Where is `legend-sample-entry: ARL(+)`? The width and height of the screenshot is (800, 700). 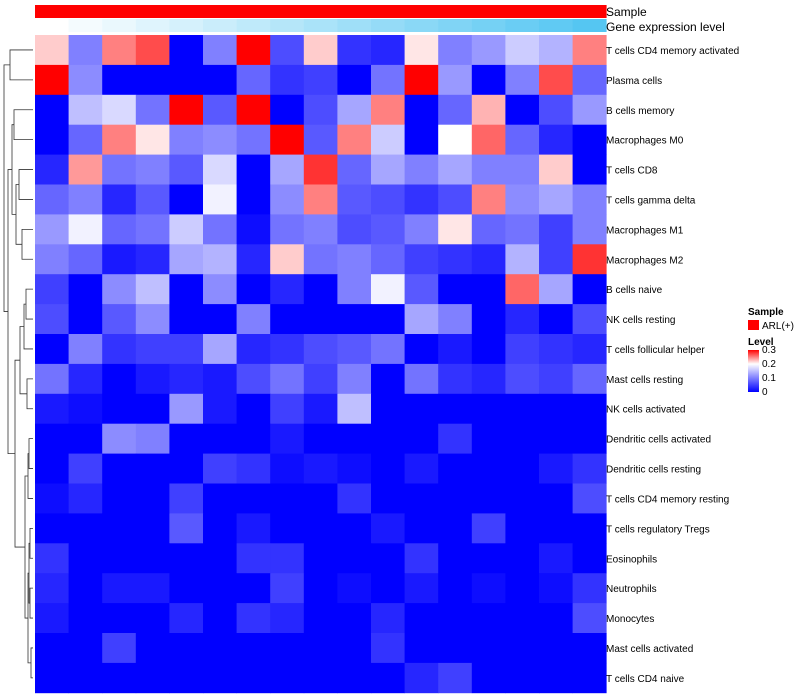 legend-sample-entry: ARL(+) is located at coordinates (778, 326).